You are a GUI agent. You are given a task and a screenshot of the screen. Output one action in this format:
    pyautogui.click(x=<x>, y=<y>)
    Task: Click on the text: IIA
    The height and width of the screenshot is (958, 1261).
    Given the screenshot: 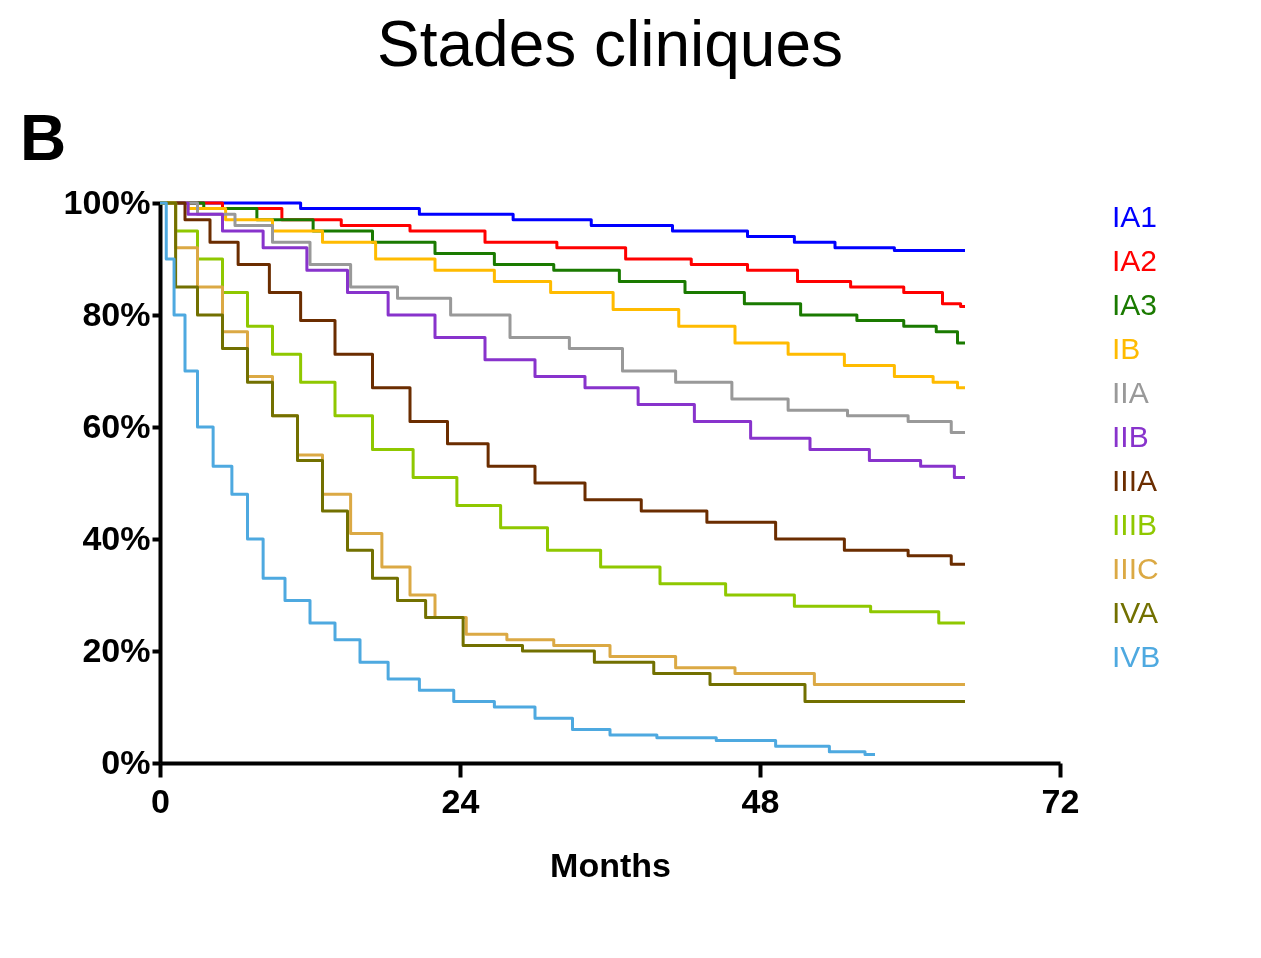 What is the action you would take?
    pyautogui.click(x=1130, y=392)
    